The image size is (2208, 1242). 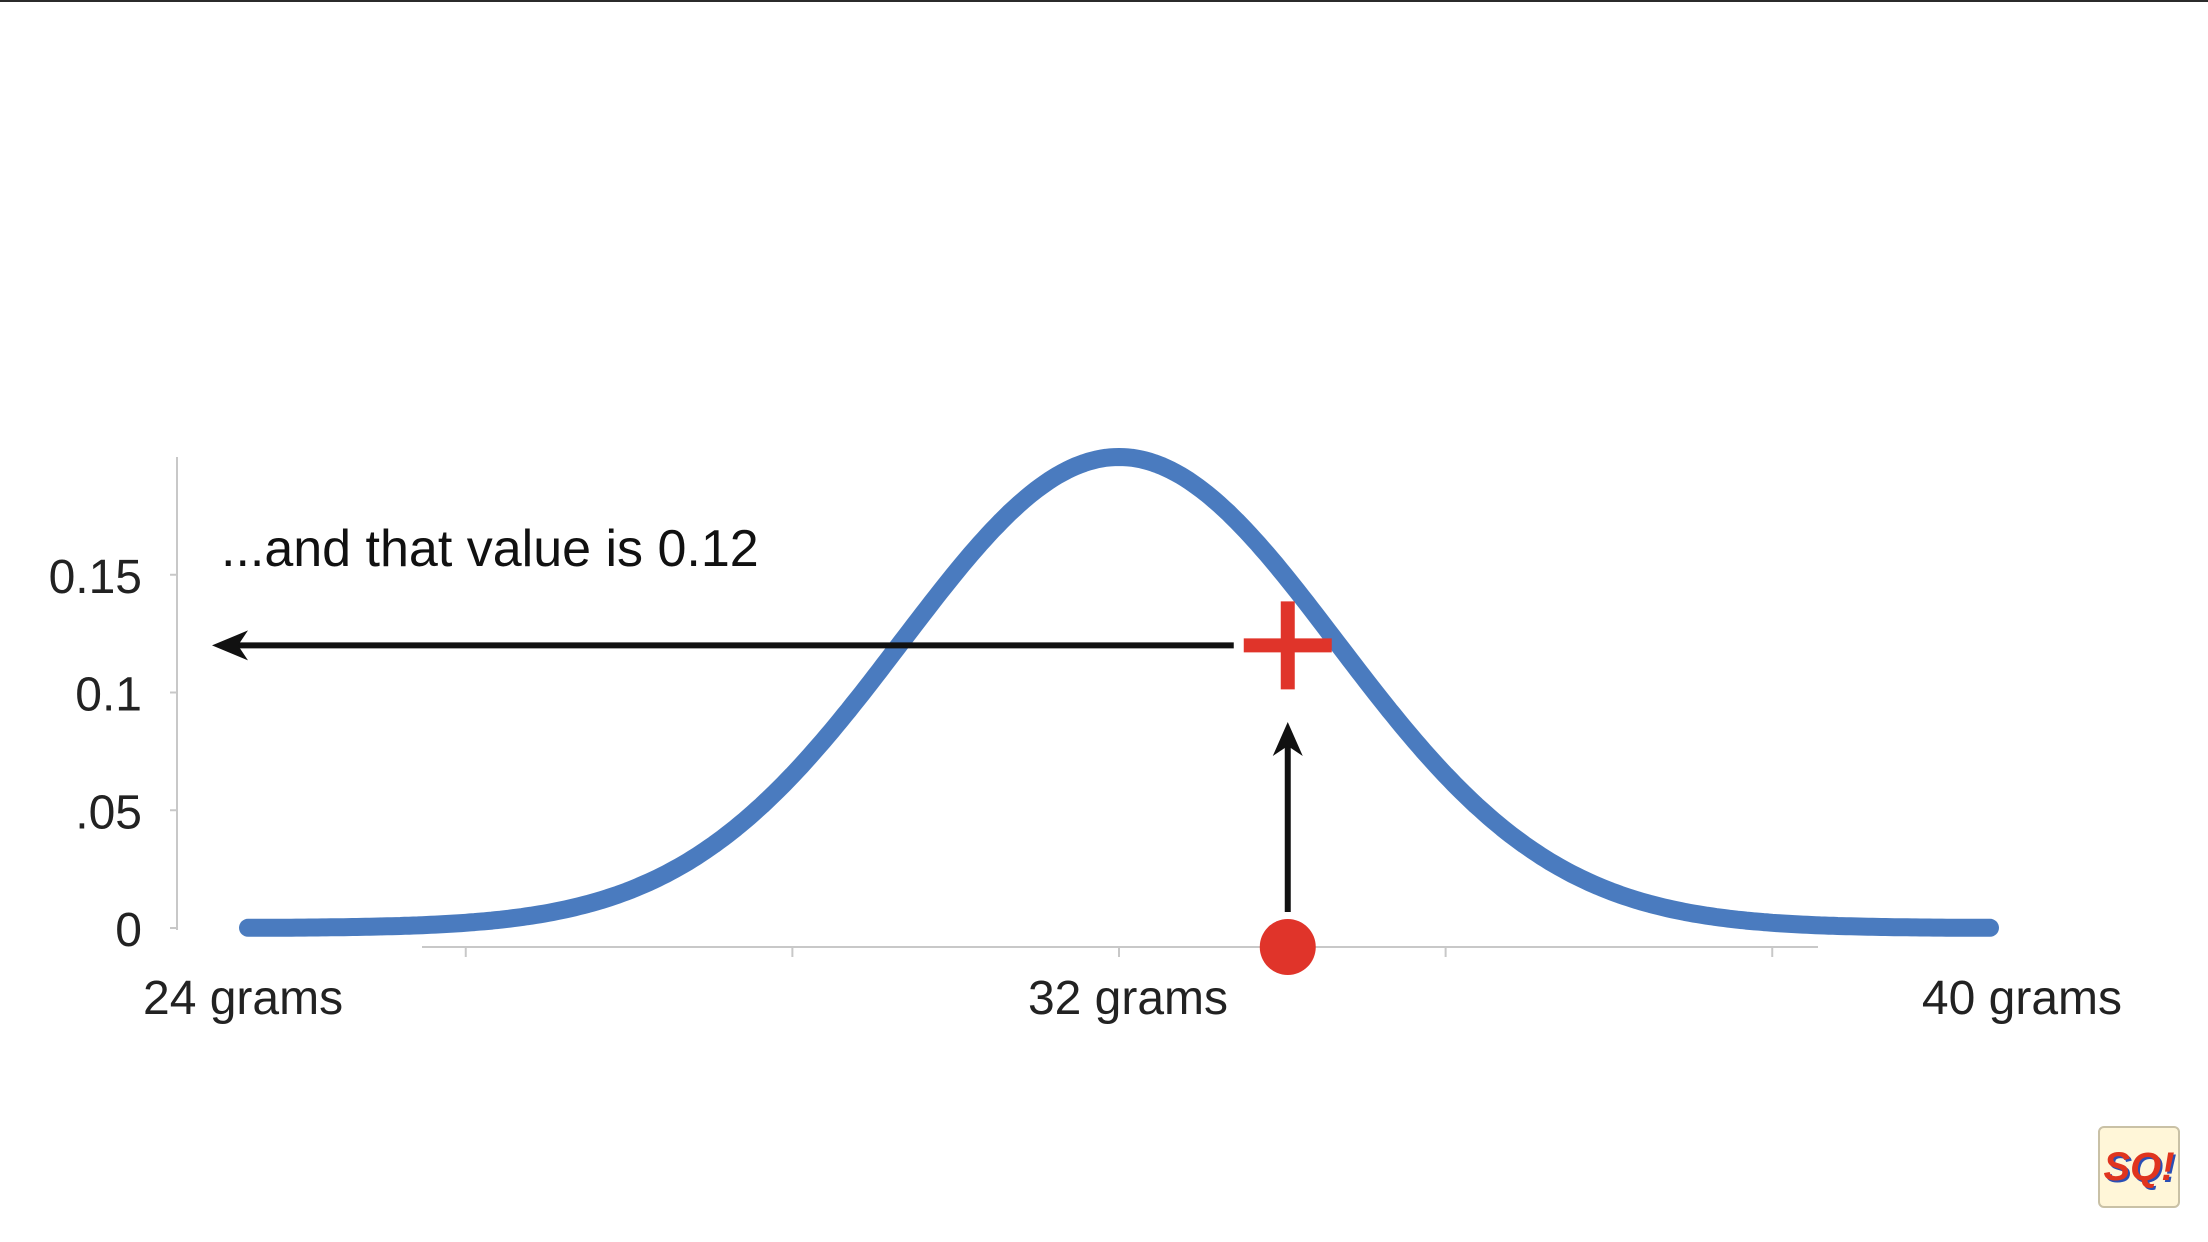 I want to click on y-tick-label: .05, so click(x=108, y=812).